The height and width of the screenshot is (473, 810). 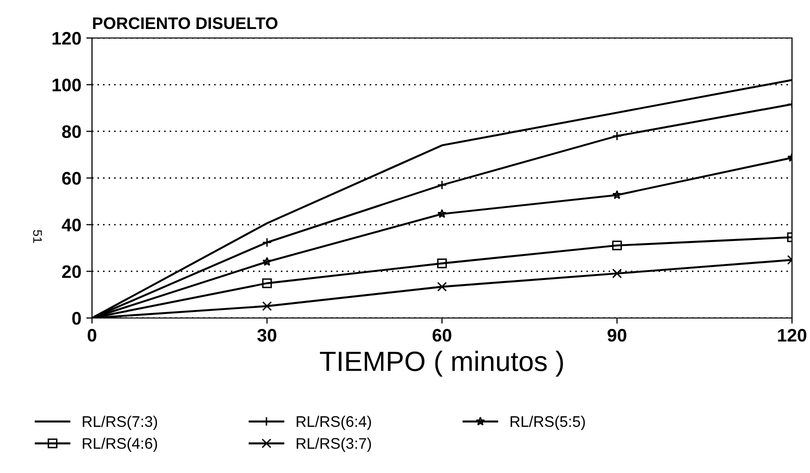 What do you see at coordinates (92, 335) in the screenshot?
I see `x-tick-label: 0` at bounding box center [92, 335].